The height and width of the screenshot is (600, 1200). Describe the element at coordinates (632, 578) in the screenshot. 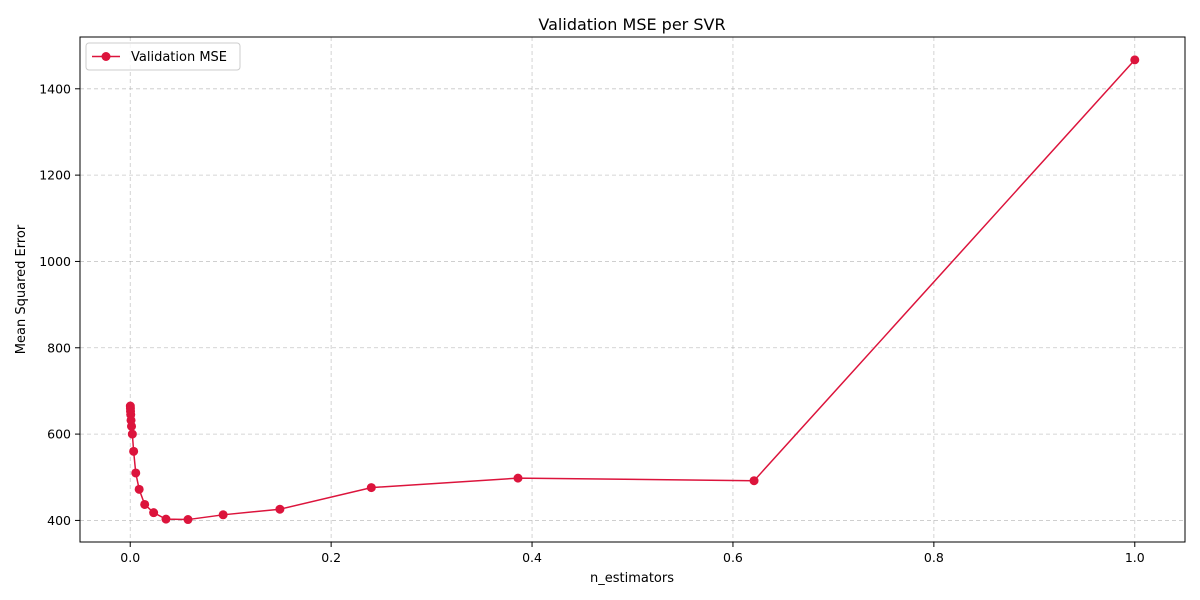

I see `x-axis-label: n_estimators` at that location.